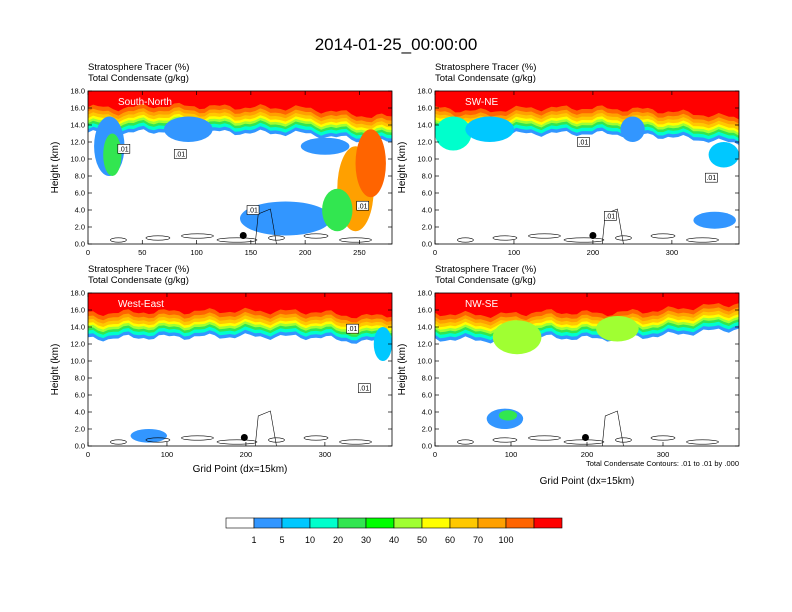  What do you see at coordinates (485, 269) in the screenshot?
I see `panel-subtitle-tracer: Stratosphere Tracer (%)` at bounding box center [485, 269].